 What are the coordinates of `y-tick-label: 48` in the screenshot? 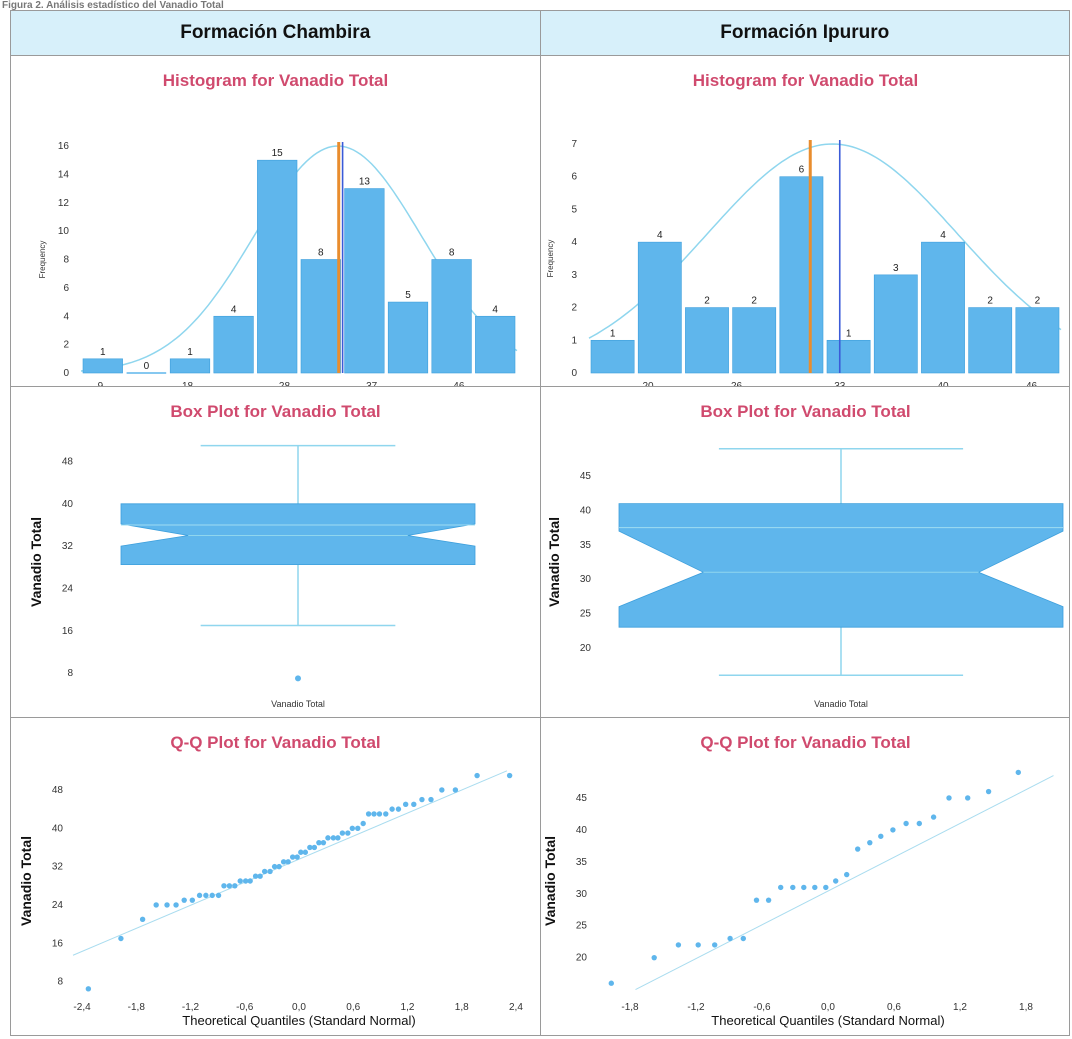 It's located at (68, 461).